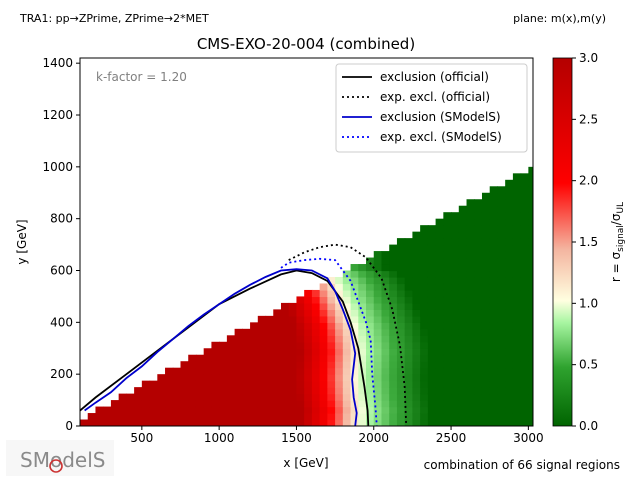 The width and height of the screenshot is (640, 480). What do you see at coordinates (337, 435) in the screenshot?
I see `x-axis: 500 1000 1500 2000 2500 3000` at bounding box center [337, 435].